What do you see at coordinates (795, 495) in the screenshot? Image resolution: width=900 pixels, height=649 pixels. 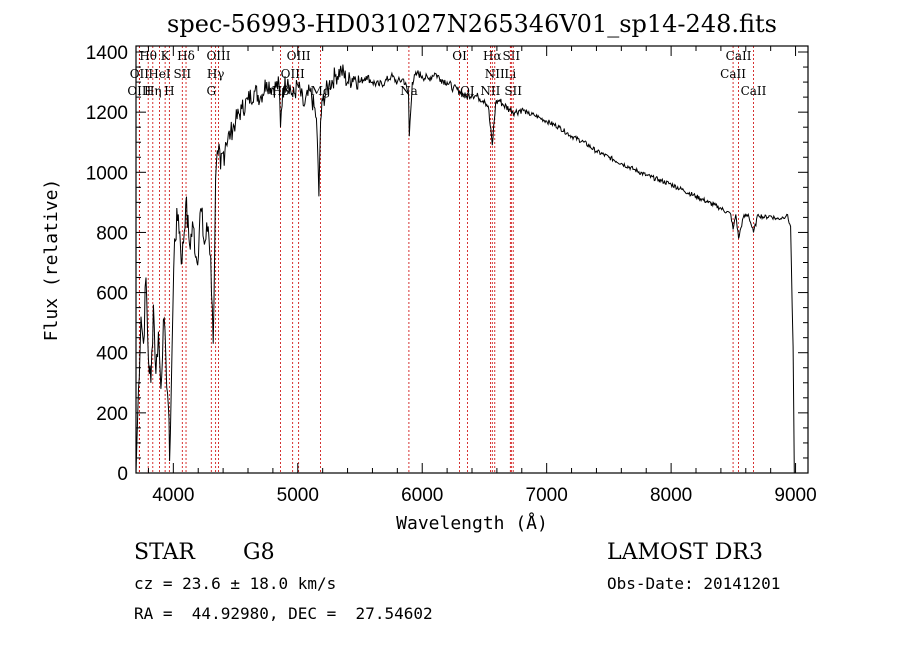 I see `x-tick-label: 9000` at bounding box center [795, 495].